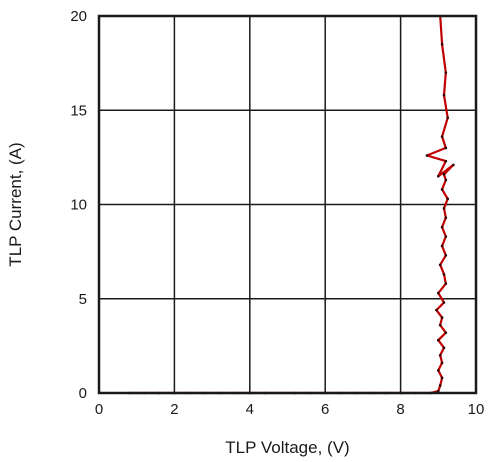  I want to click on y-tick-label: 0, so click(83, 393).